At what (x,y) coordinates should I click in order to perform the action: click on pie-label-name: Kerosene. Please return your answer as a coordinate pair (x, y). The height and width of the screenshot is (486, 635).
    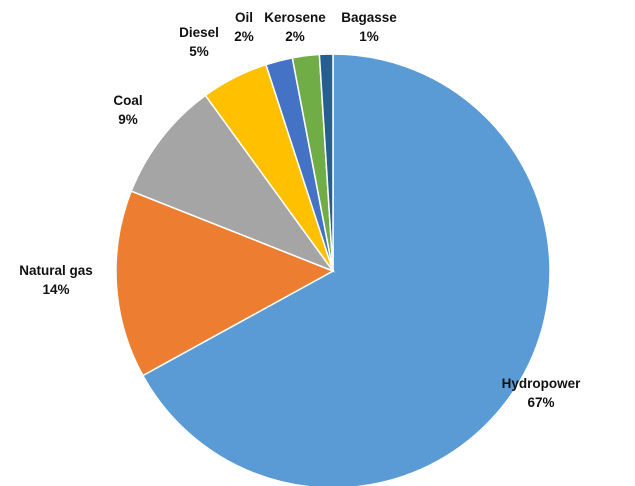
    Looking at the image, I should click on (295, 17).